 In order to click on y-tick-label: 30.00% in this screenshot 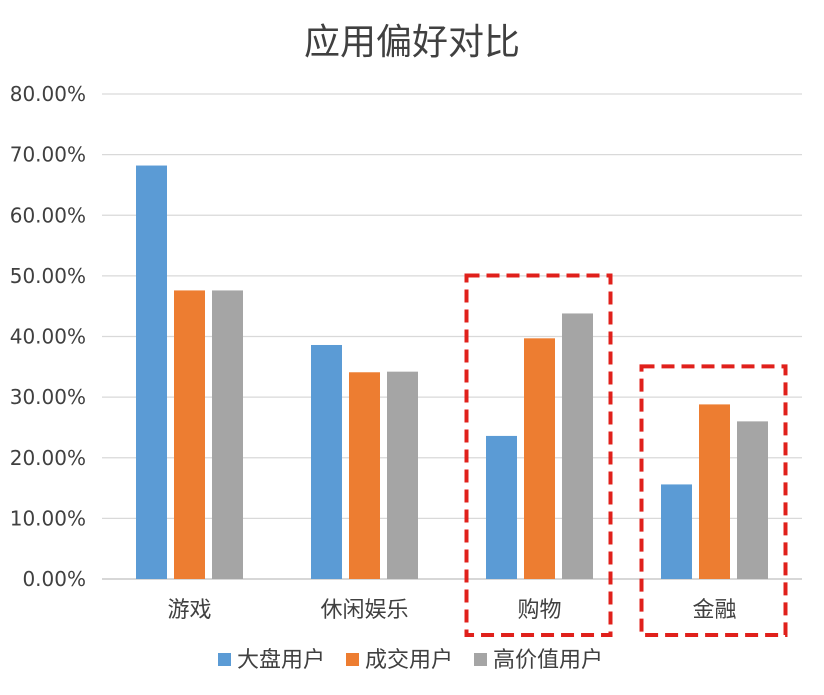, I will do `click(48, 397)`.